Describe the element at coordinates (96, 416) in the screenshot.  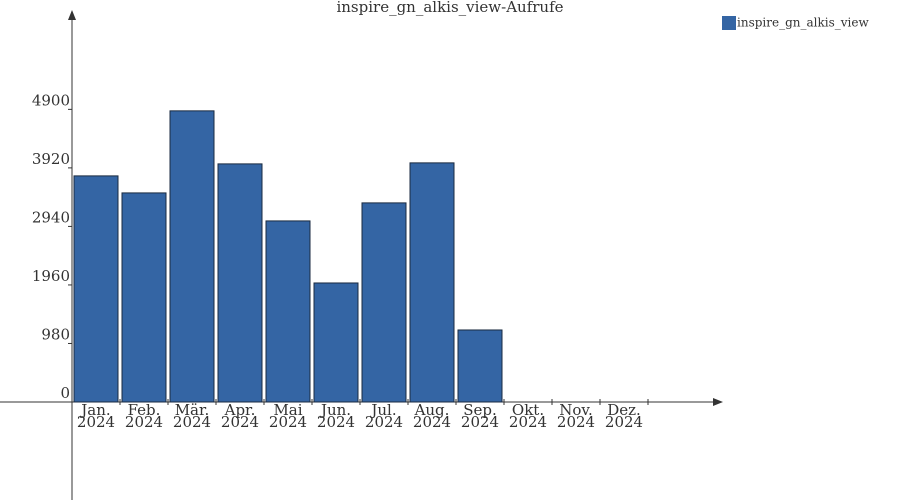
I see `x-tick-label: Jan. 2024` at that location.